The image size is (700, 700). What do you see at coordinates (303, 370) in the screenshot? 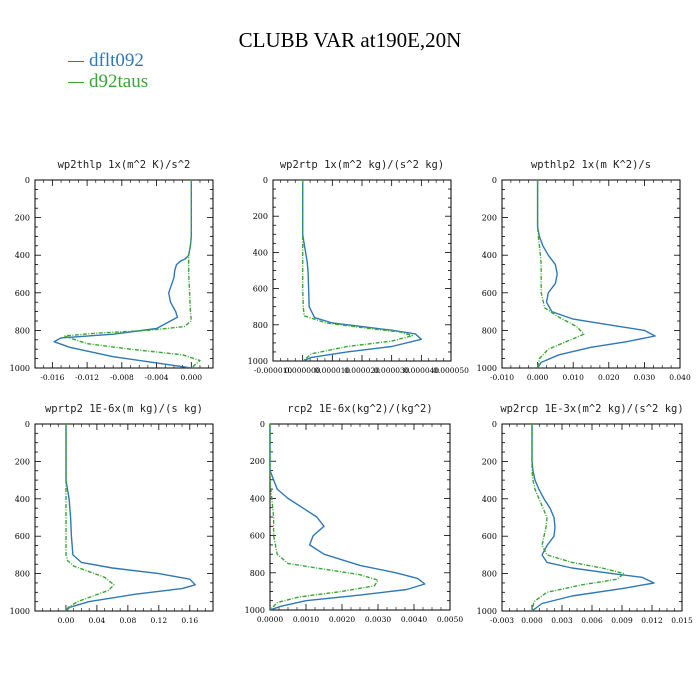
I see `x-tick-label: 0.000000` at bounding box center [303, 370].